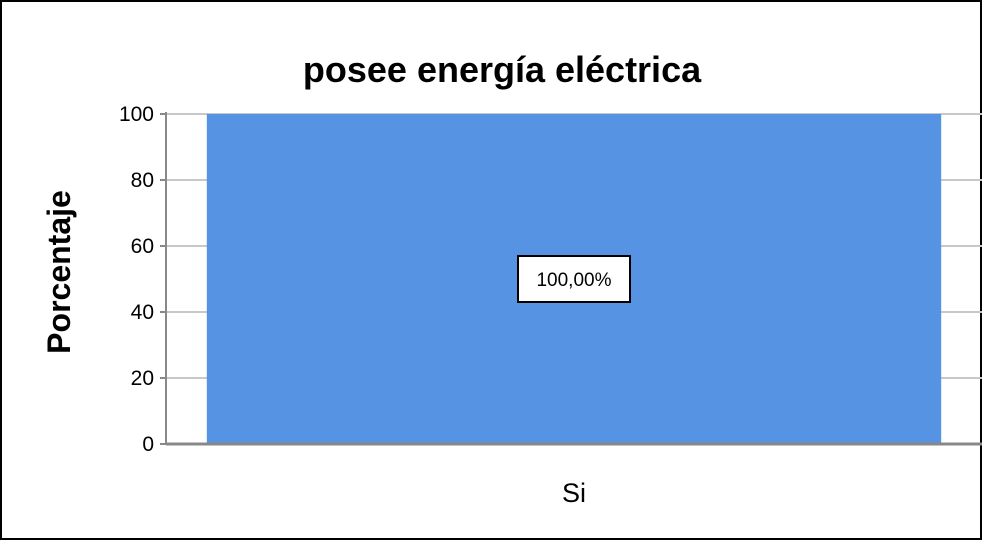 The image size is (982, 542). I want to click on y-tick-label: 20, so click(142, 378).